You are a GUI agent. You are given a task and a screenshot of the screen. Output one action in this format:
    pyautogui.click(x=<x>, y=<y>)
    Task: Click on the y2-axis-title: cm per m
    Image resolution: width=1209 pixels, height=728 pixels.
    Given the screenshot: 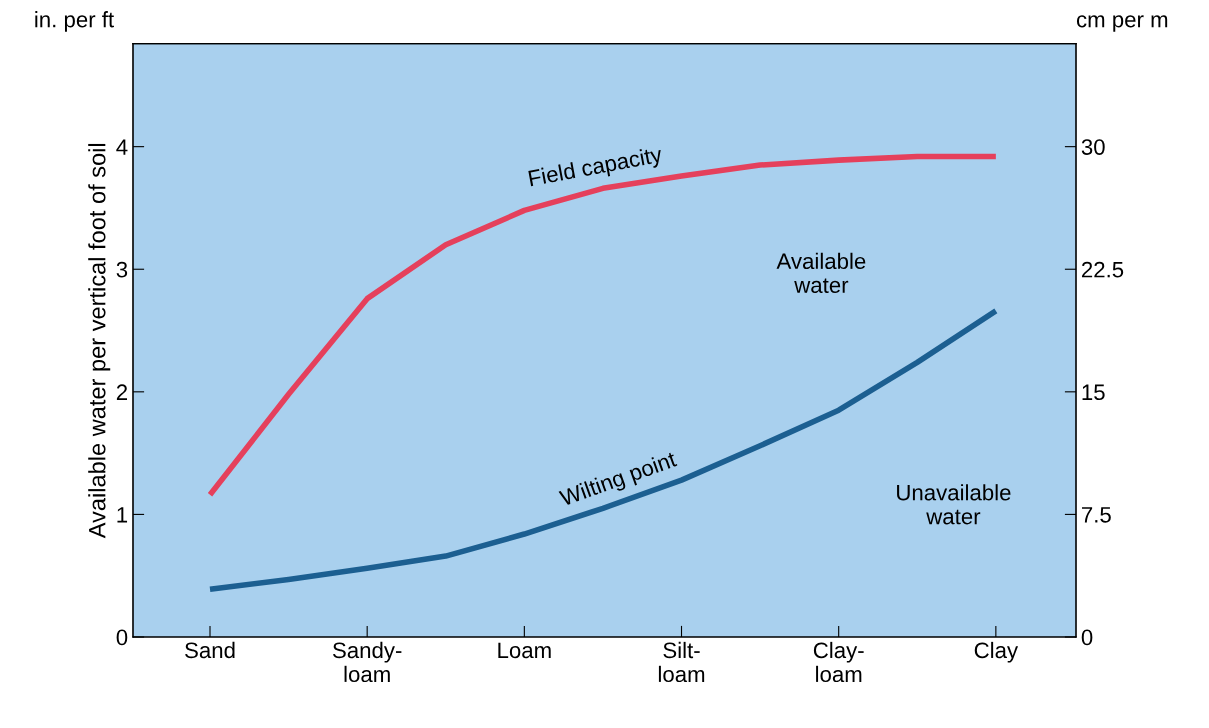 What is the action you would take?
    pyautogui.click(x=1122, y=23)
    